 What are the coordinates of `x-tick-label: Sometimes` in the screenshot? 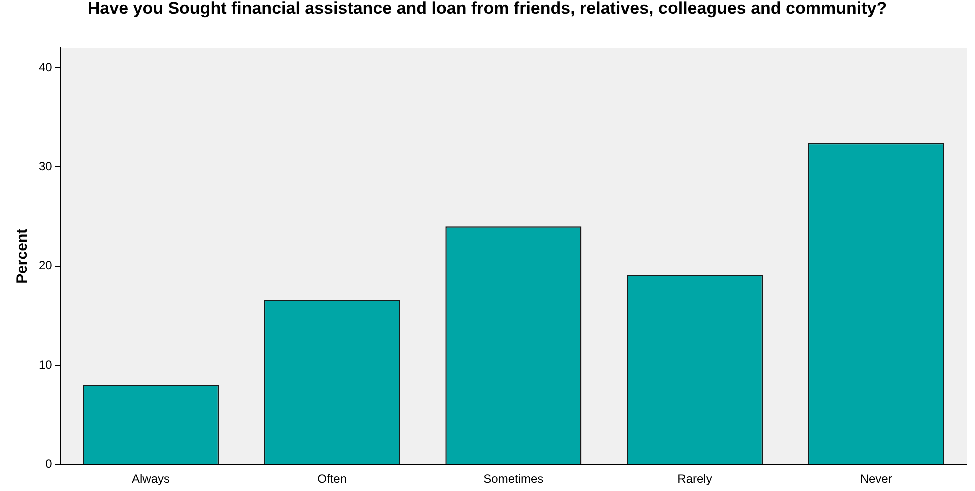 It's located at (514, 479).